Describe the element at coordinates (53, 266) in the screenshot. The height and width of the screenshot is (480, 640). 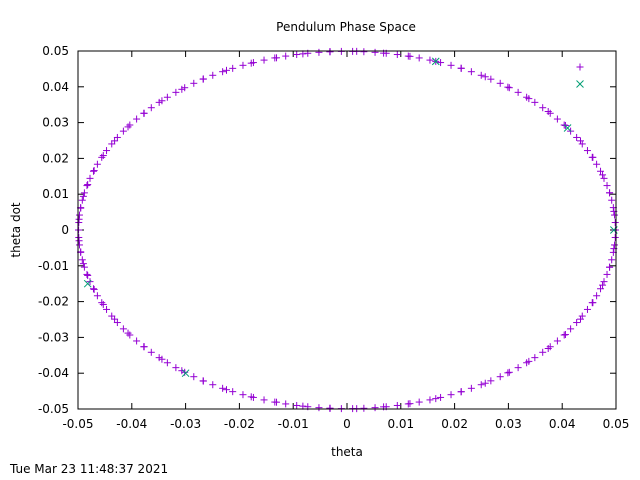
I see `y-tick-label: -0.01` at that location.